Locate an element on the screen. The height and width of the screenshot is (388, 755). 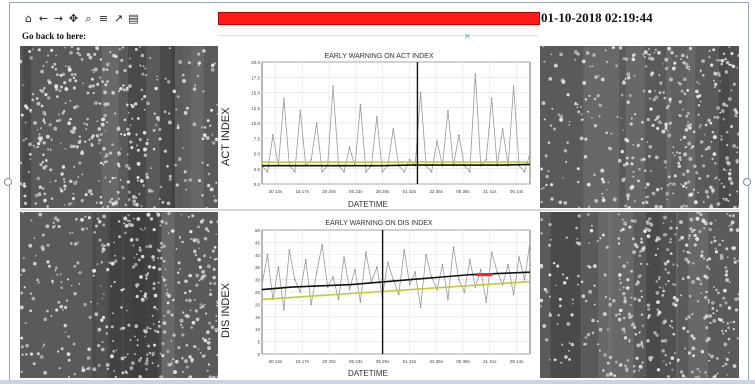
y-tick-label: 5 is located at coordinates (258, 342).